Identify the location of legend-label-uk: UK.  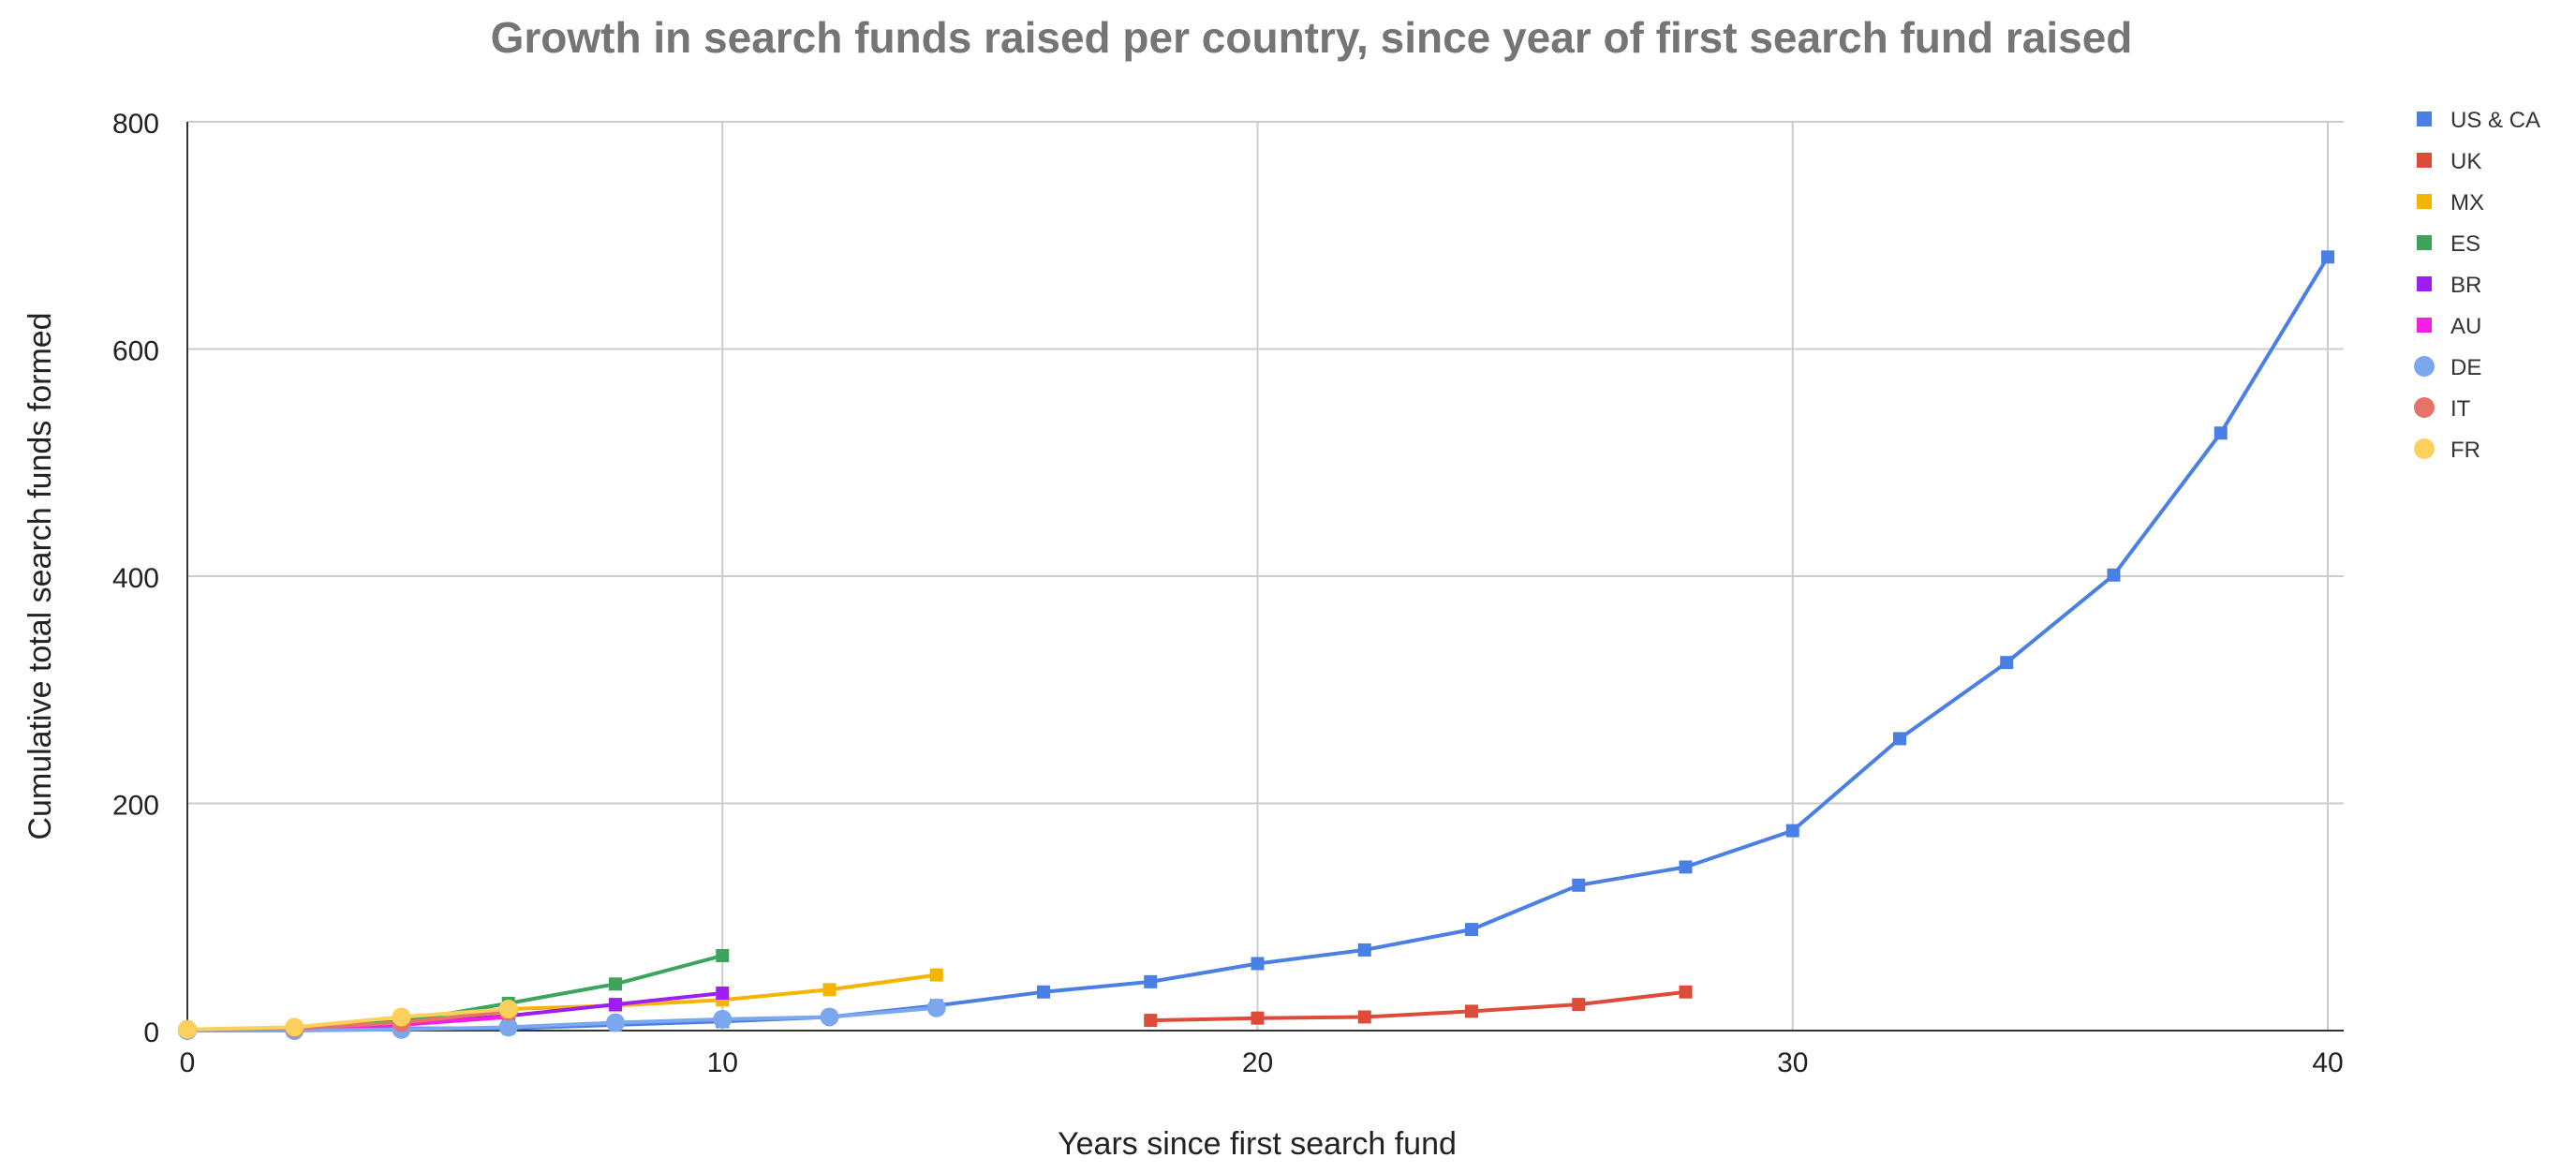
(2465, 161).